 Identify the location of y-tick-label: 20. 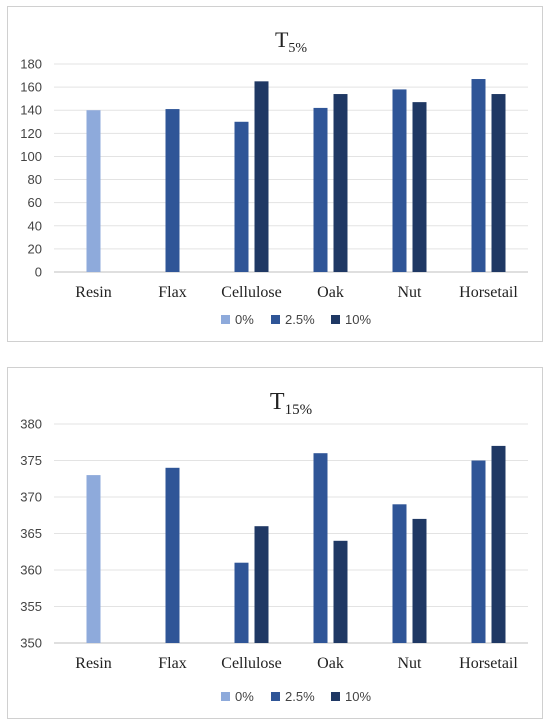
(35, 248).